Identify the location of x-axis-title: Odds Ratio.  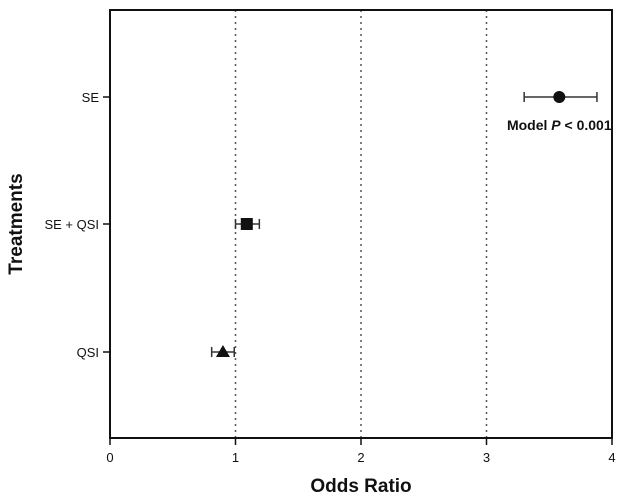
(360, 486).